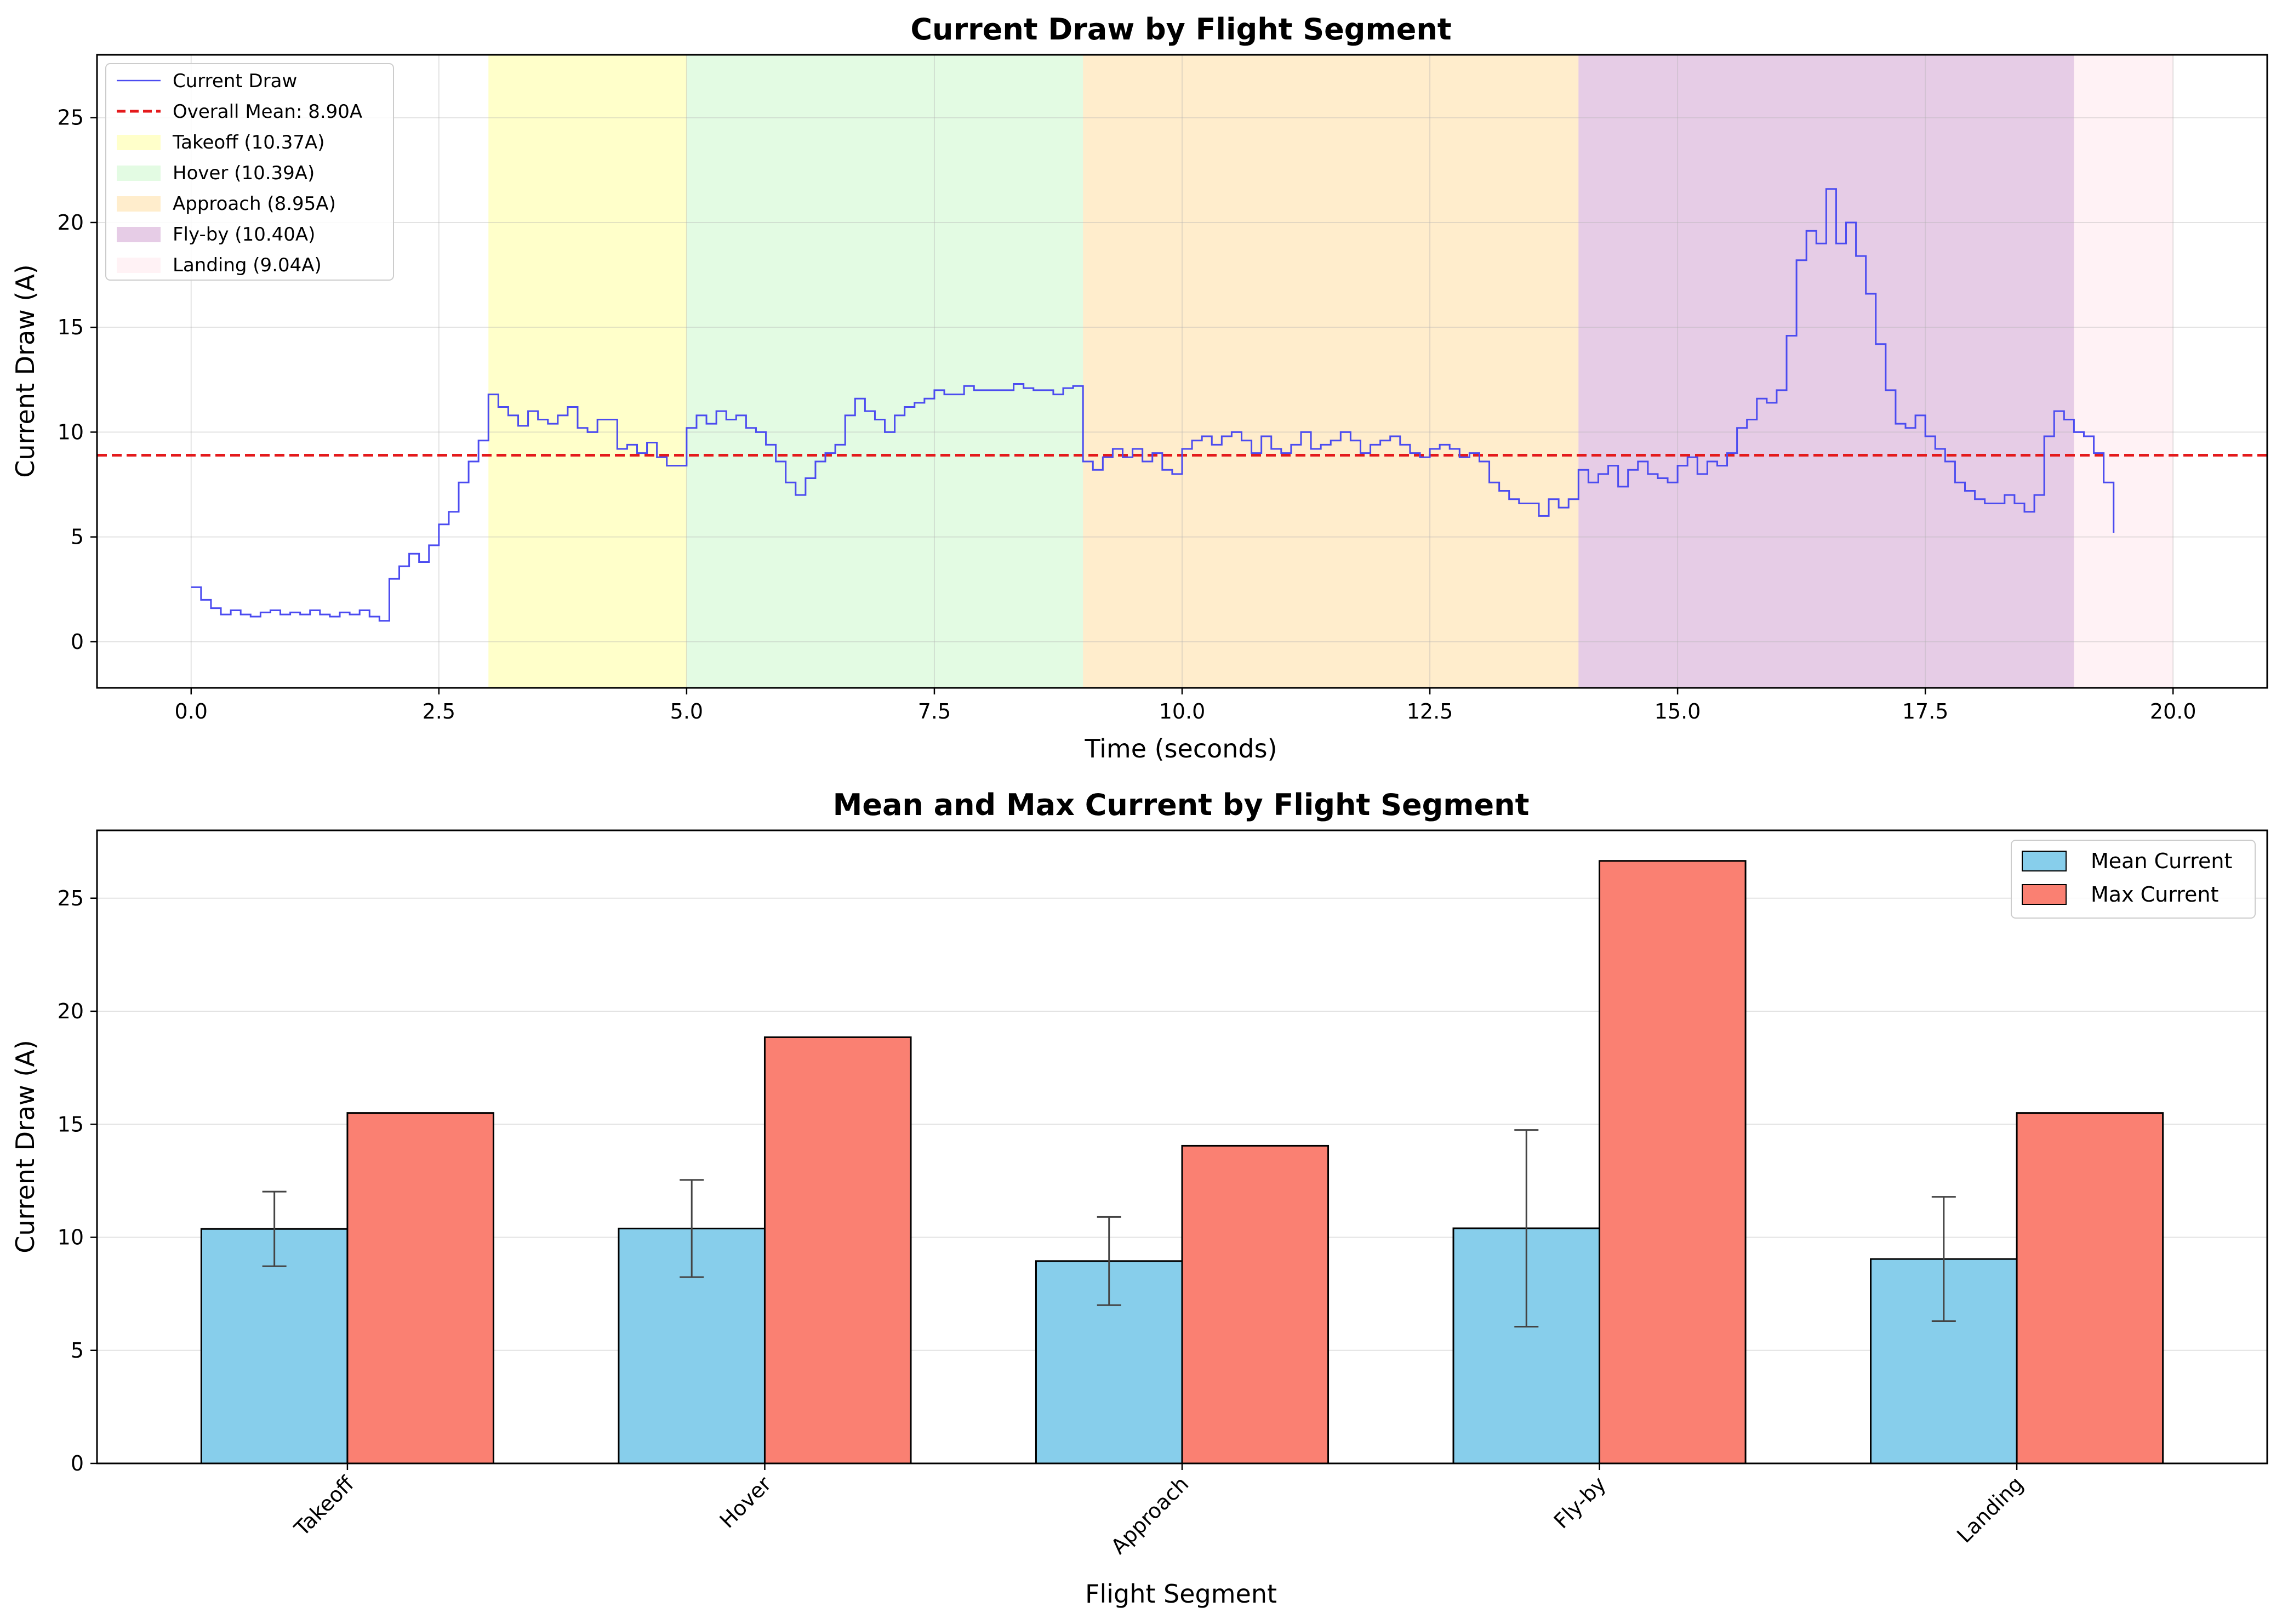 This screenshot has width=2282, height=1624. I want to click on band-approach, so click(1331, 371).